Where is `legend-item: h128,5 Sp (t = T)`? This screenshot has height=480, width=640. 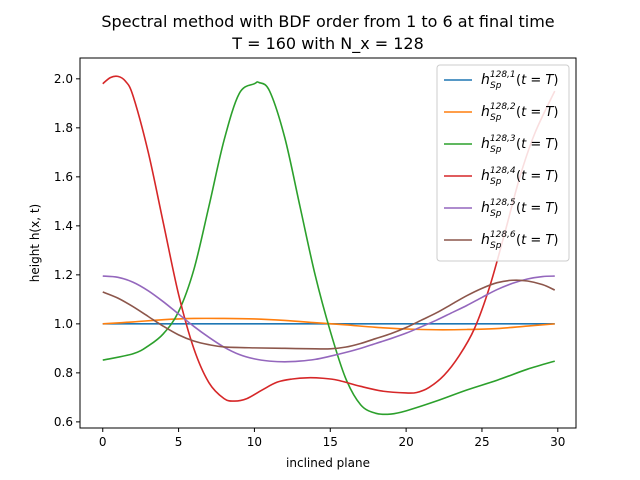 legend-item: h128,5 Sp (t = T) is located at coordinates (501, 208).